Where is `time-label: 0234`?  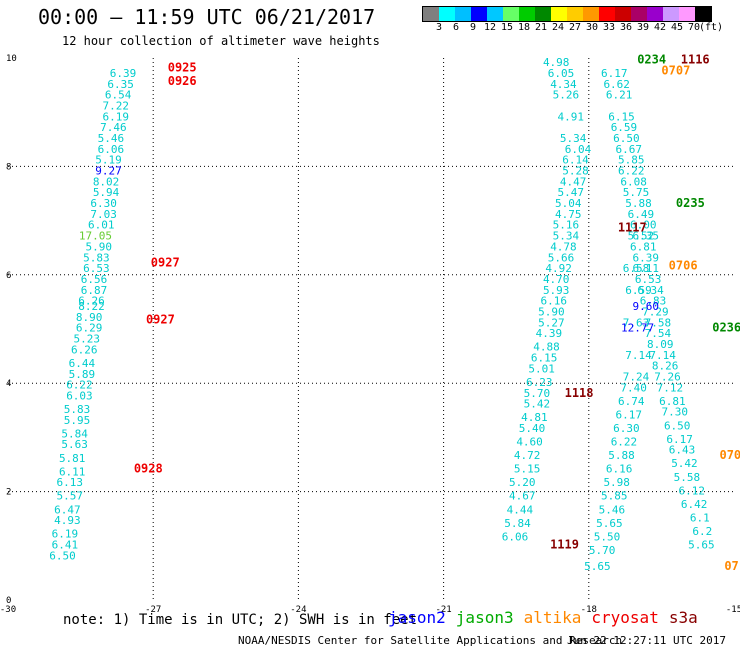
time-label: 0234 is located at coordinates (651, 59).